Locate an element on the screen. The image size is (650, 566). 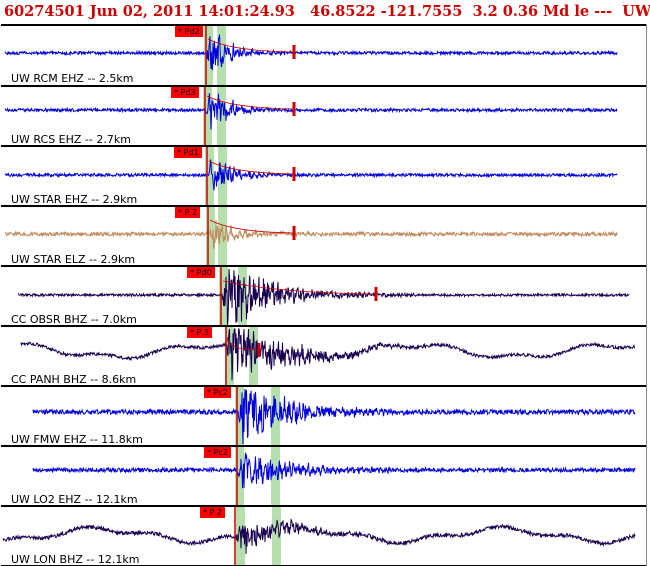
trace-panel: * Pc2 UW LO2 EHZ -- 12.1km is located at coordinates (323, 476).